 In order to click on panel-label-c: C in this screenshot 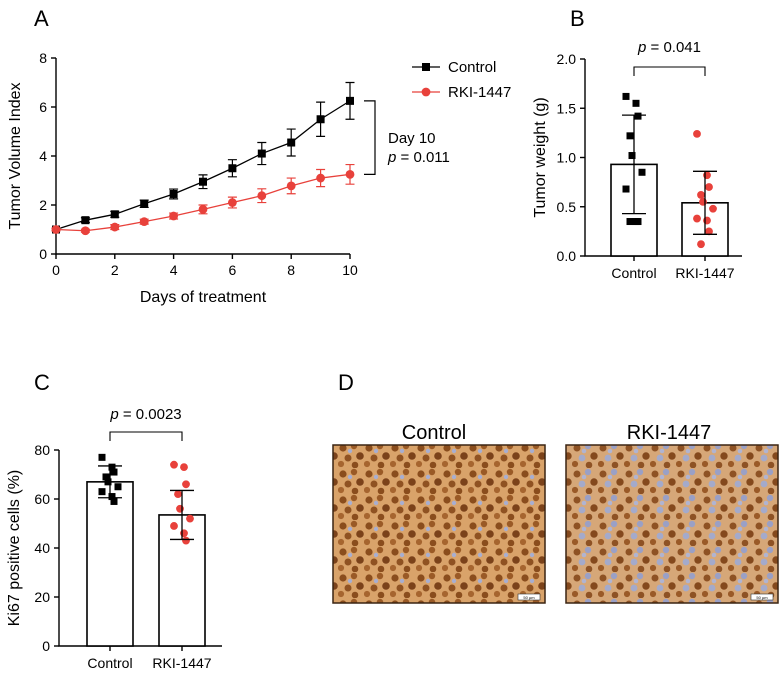, I will do `click(42, 382)`.